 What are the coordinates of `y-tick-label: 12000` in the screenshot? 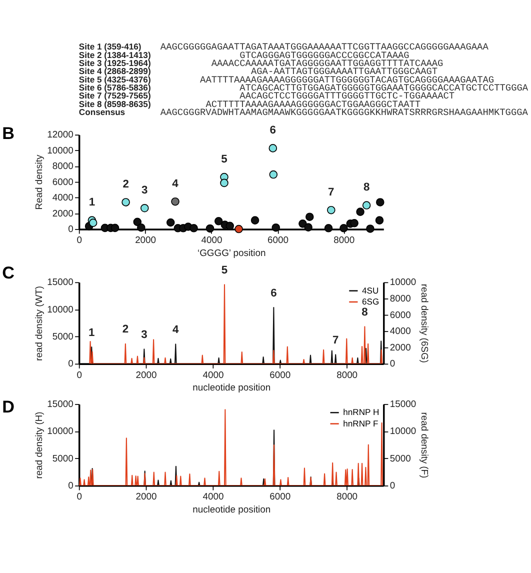 It's located at (60, 134).